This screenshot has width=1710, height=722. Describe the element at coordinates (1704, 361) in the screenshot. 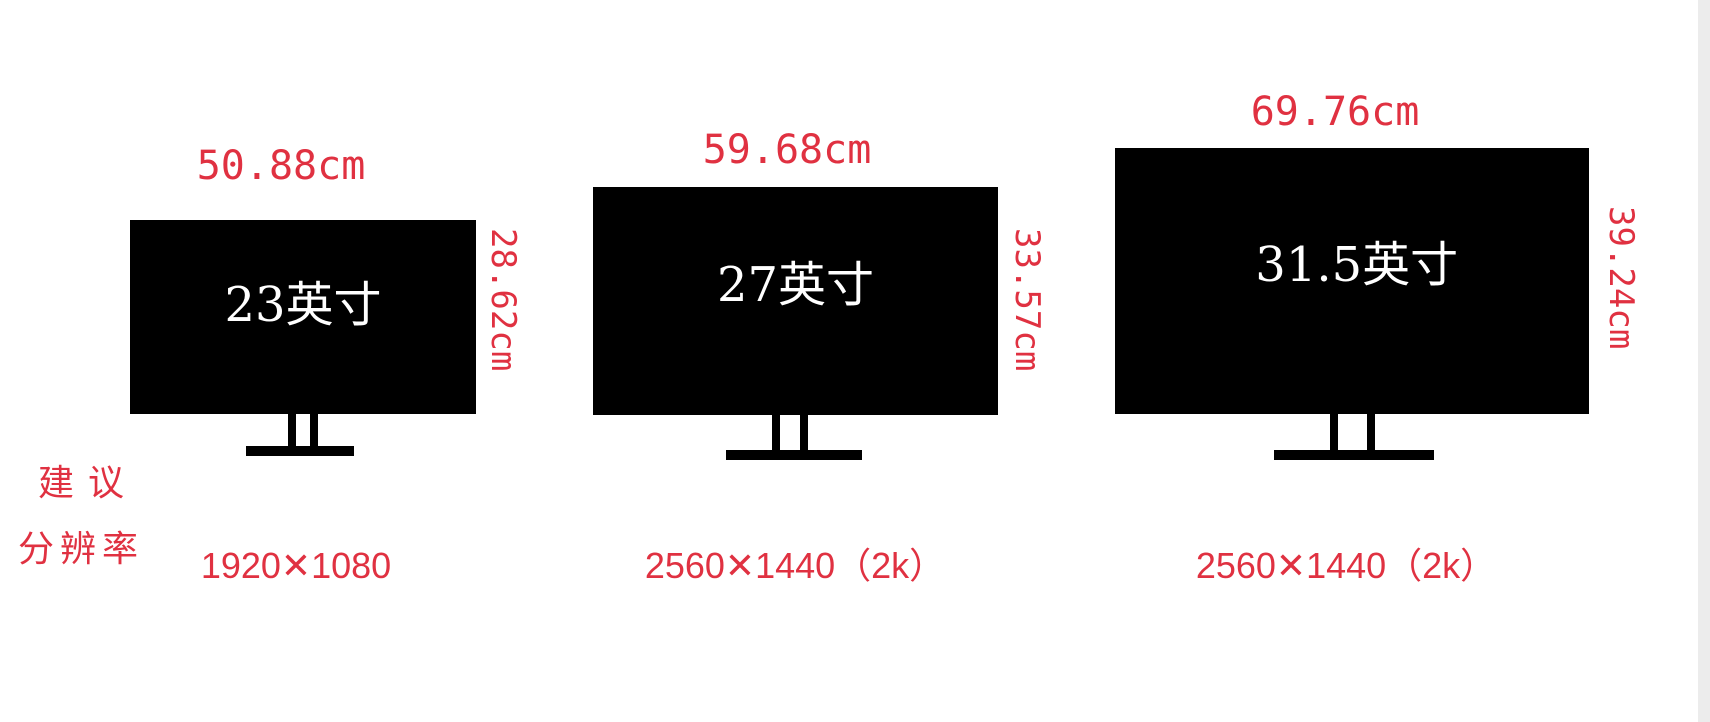

I see `right-edge-strip` at that location.